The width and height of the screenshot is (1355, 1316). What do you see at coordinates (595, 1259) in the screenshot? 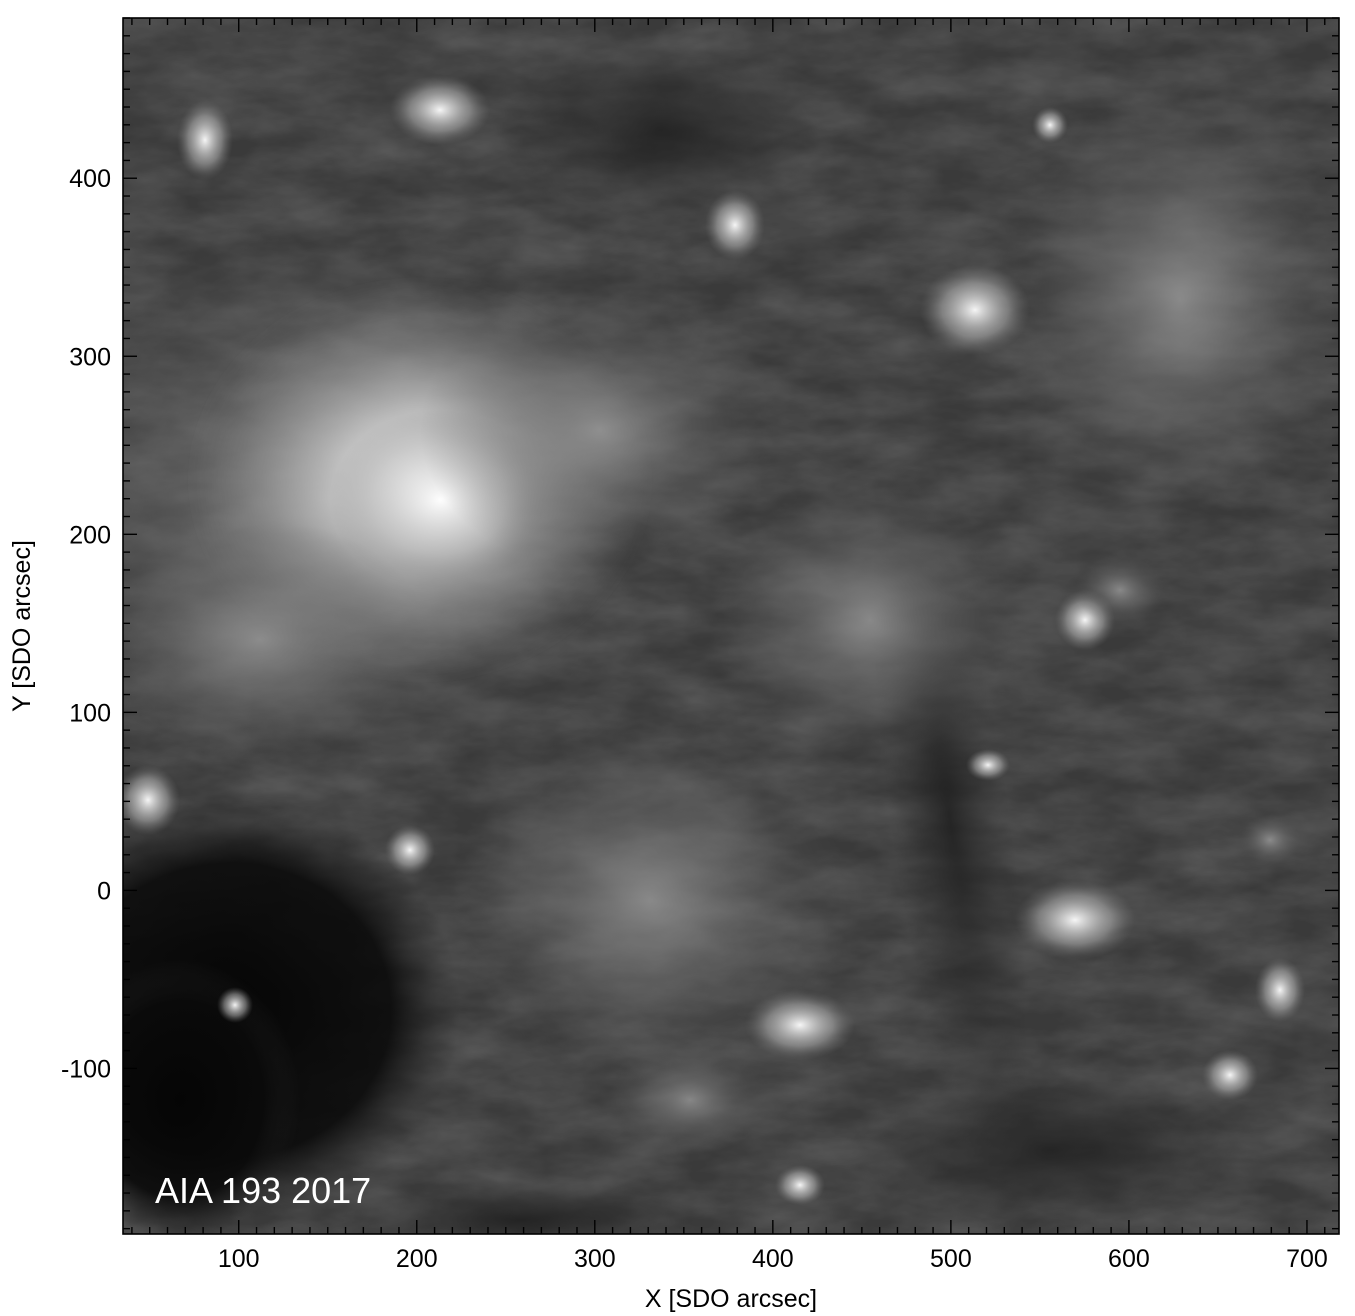
I see `x-tick-label: 300` at bounding box center [595, 1259].